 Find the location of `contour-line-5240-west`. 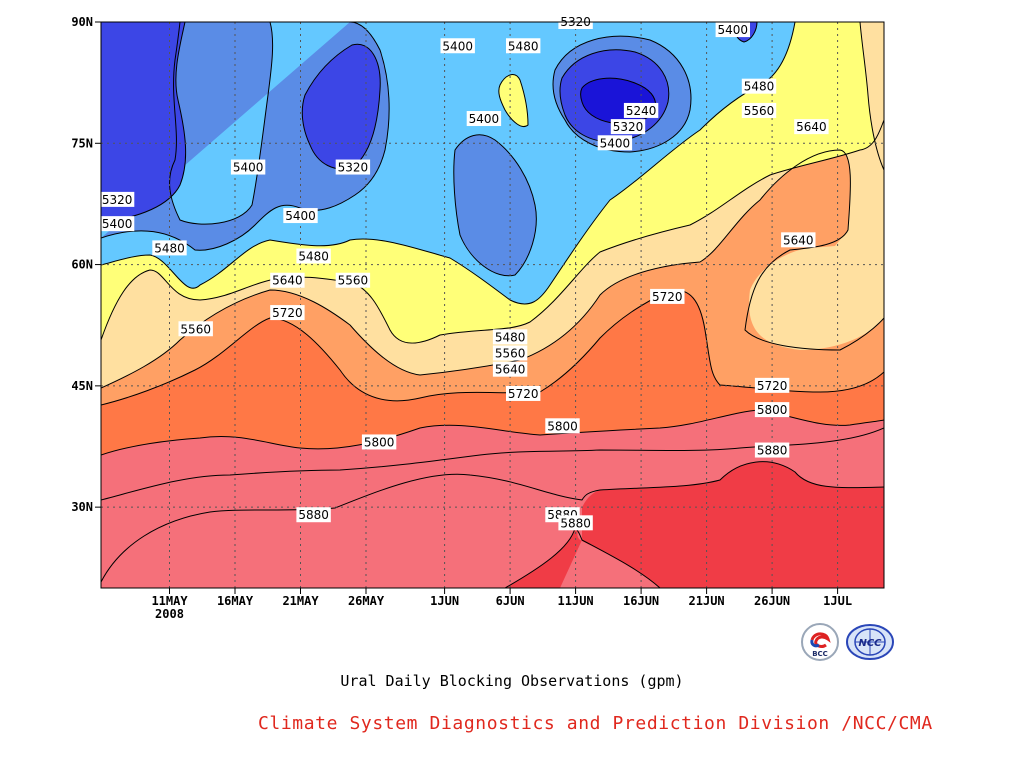

contour-line-5240-west is located at coordinates (144, 122).